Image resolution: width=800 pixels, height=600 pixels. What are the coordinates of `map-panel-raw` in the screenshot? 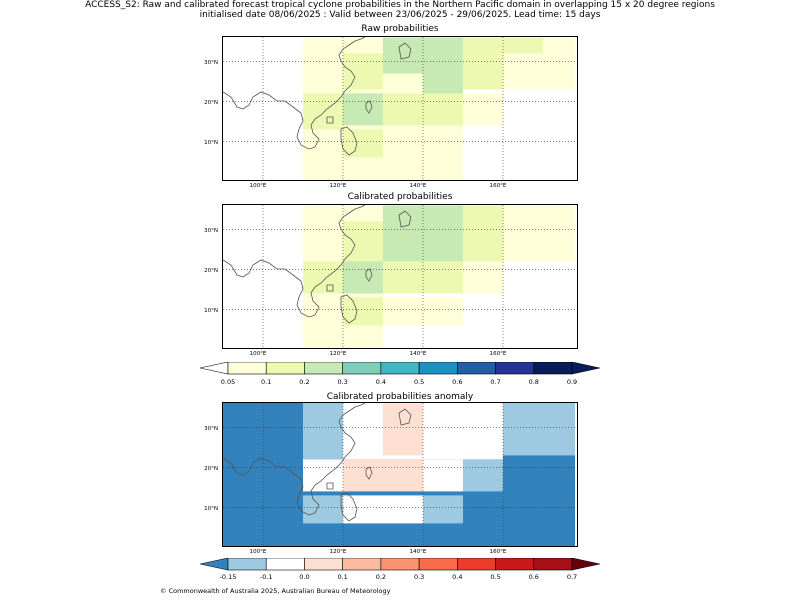 It's located at (400, 108).